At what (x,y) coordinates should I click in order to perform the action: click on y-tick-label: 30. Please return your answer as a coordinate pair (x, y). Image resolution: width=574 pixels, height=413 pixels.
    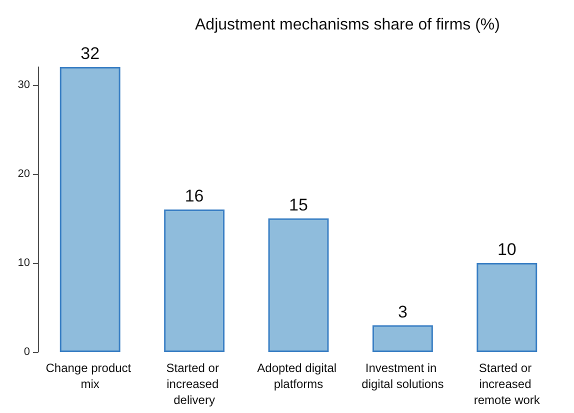
    Looking at the image, I should click on (24, 84).